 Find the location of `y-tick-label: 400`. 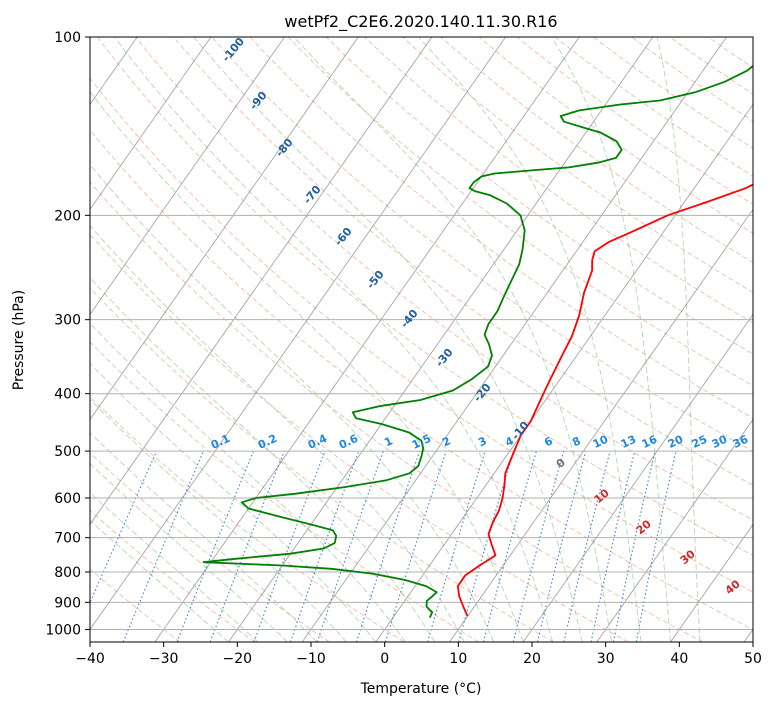

y-tick-label: 400 is located at coordinates (67, 395).